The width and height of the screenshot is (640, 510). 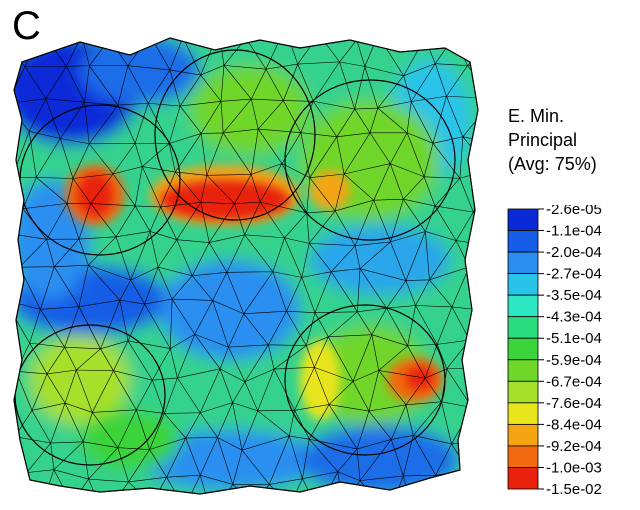 I want to click on legend-label-9: -6.7e-04, so click(x=574, y=381).